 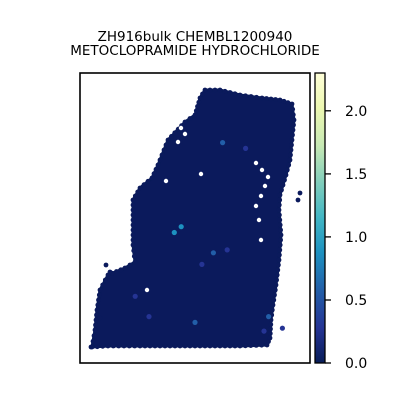 I want to click on colorbar-gradient, so click(x=320, y=218).